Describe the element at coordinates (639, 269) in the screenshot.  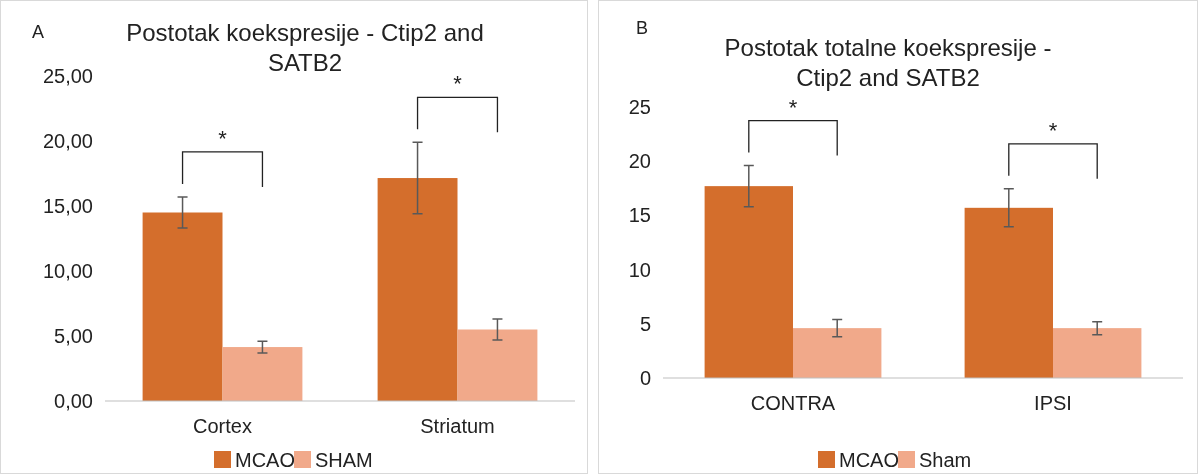
I see `y-tick-label: 10` at that location.